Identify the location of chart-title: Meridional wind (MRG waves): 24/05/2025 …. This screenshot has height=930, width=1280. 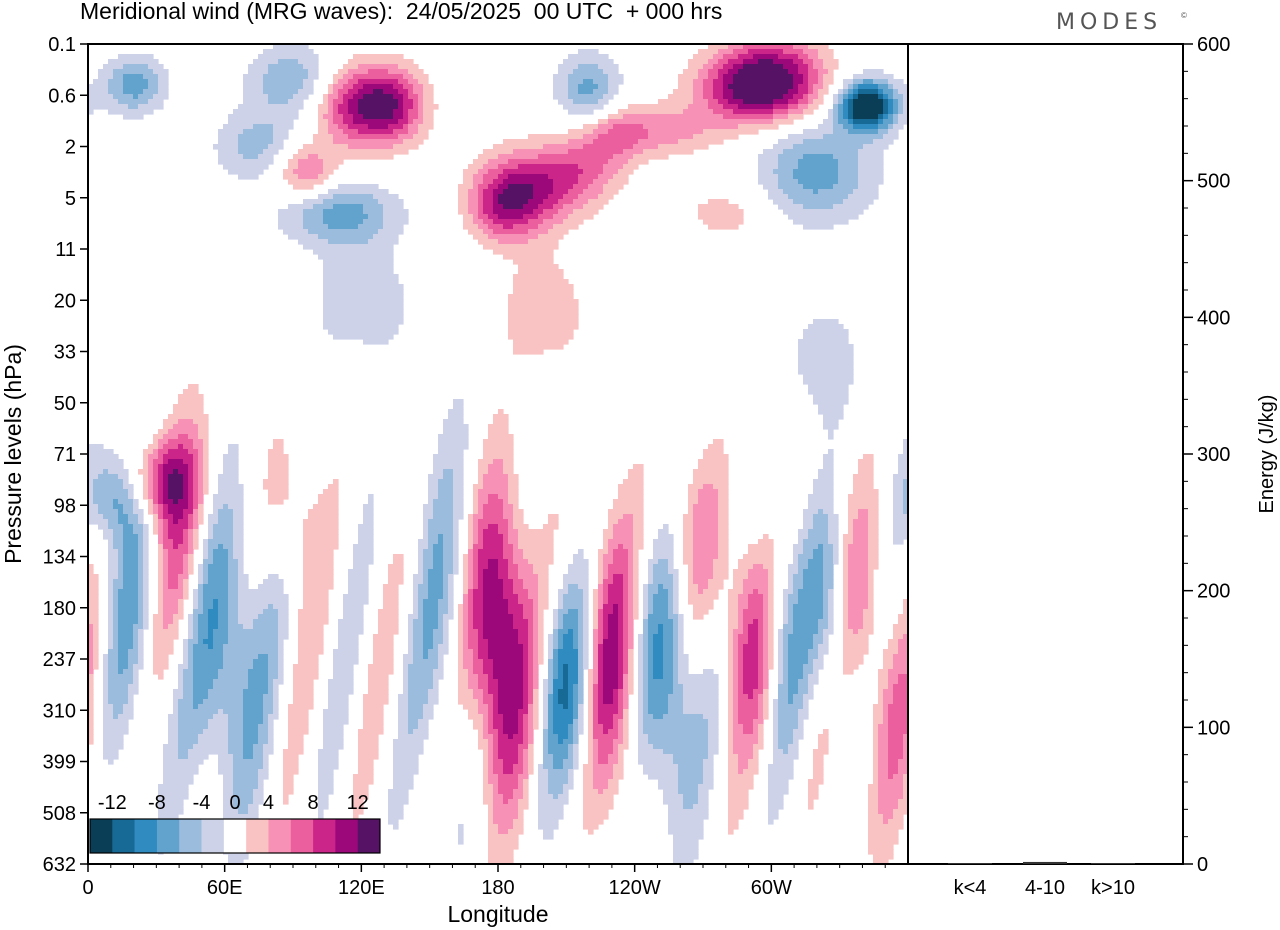
(401, 12).